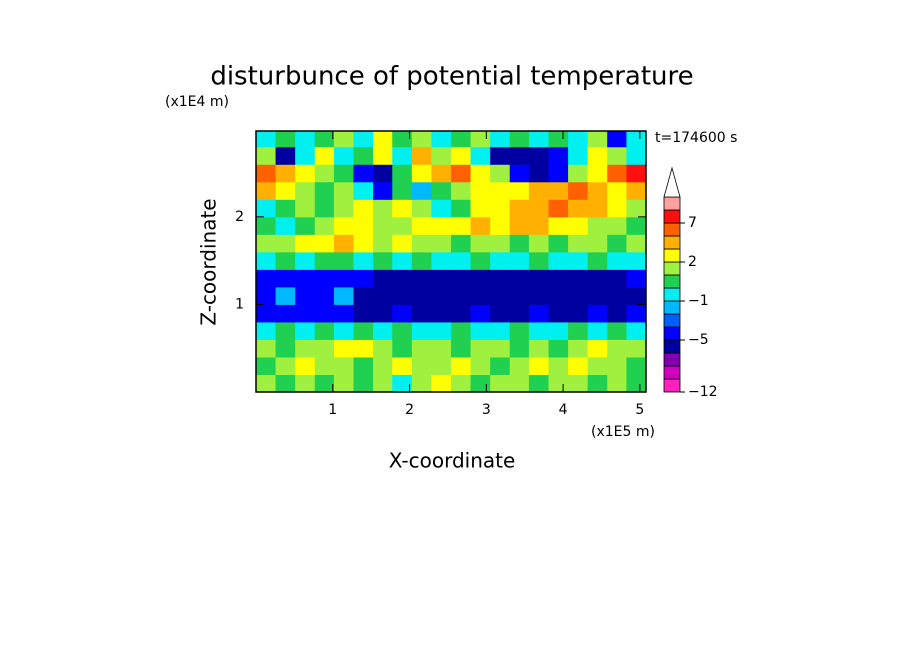  I want to click on colorbar-label: 2, so click(692, 262).